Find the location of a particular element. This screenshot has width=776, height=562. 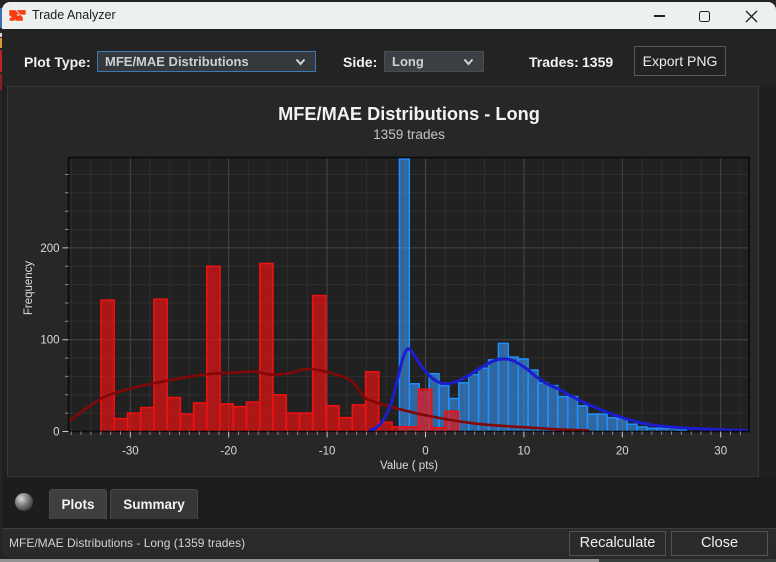

svg-text: 200 is located at coordinates (49, 249).